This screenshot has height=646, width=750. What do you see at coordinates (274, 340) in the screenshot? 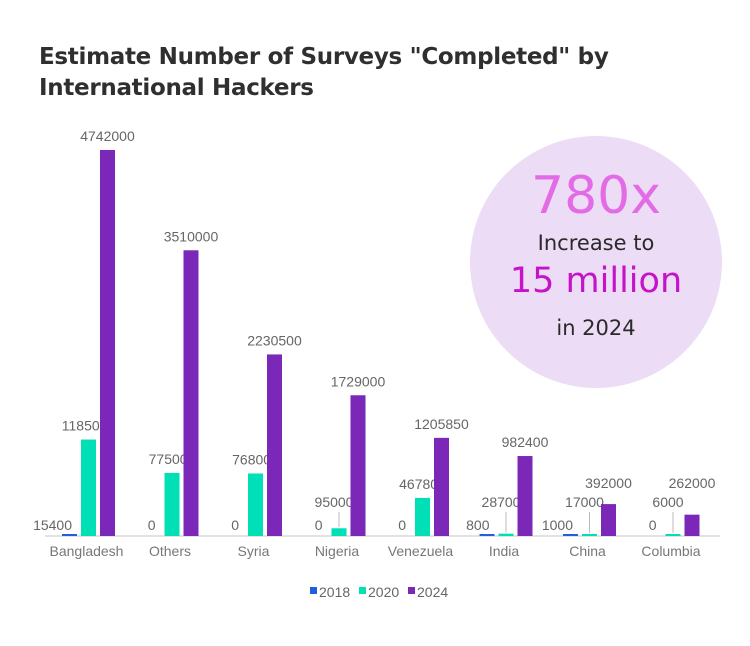
I see `data-label-2024-syria: 2230500` at bounding box center [274, 340].